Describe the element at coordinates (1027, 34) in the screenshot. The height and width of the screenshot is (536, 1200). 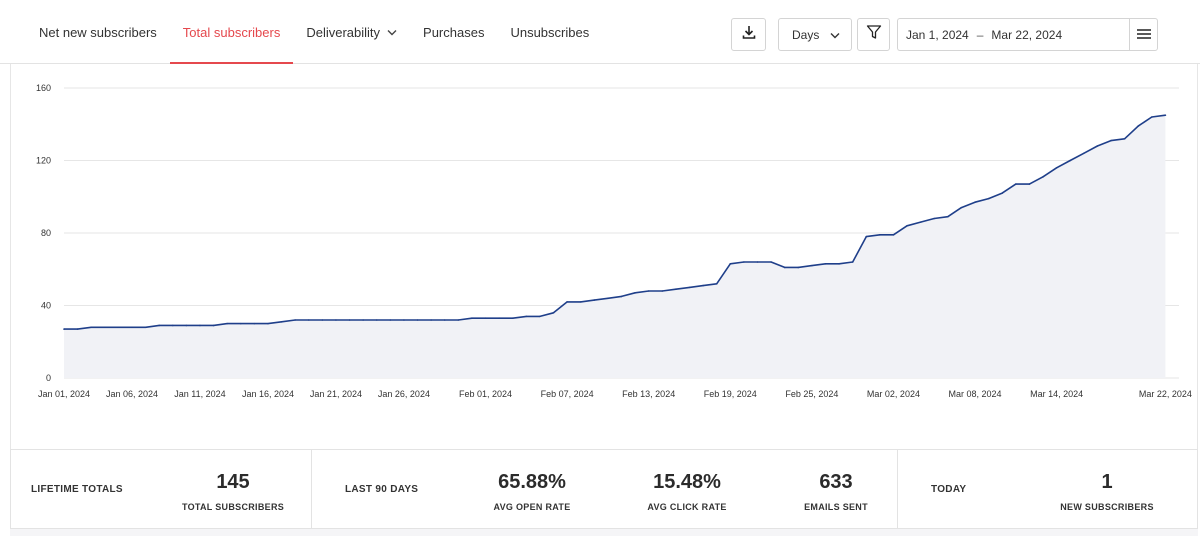
I see `date-end: Mar 22, 2024` at that location.